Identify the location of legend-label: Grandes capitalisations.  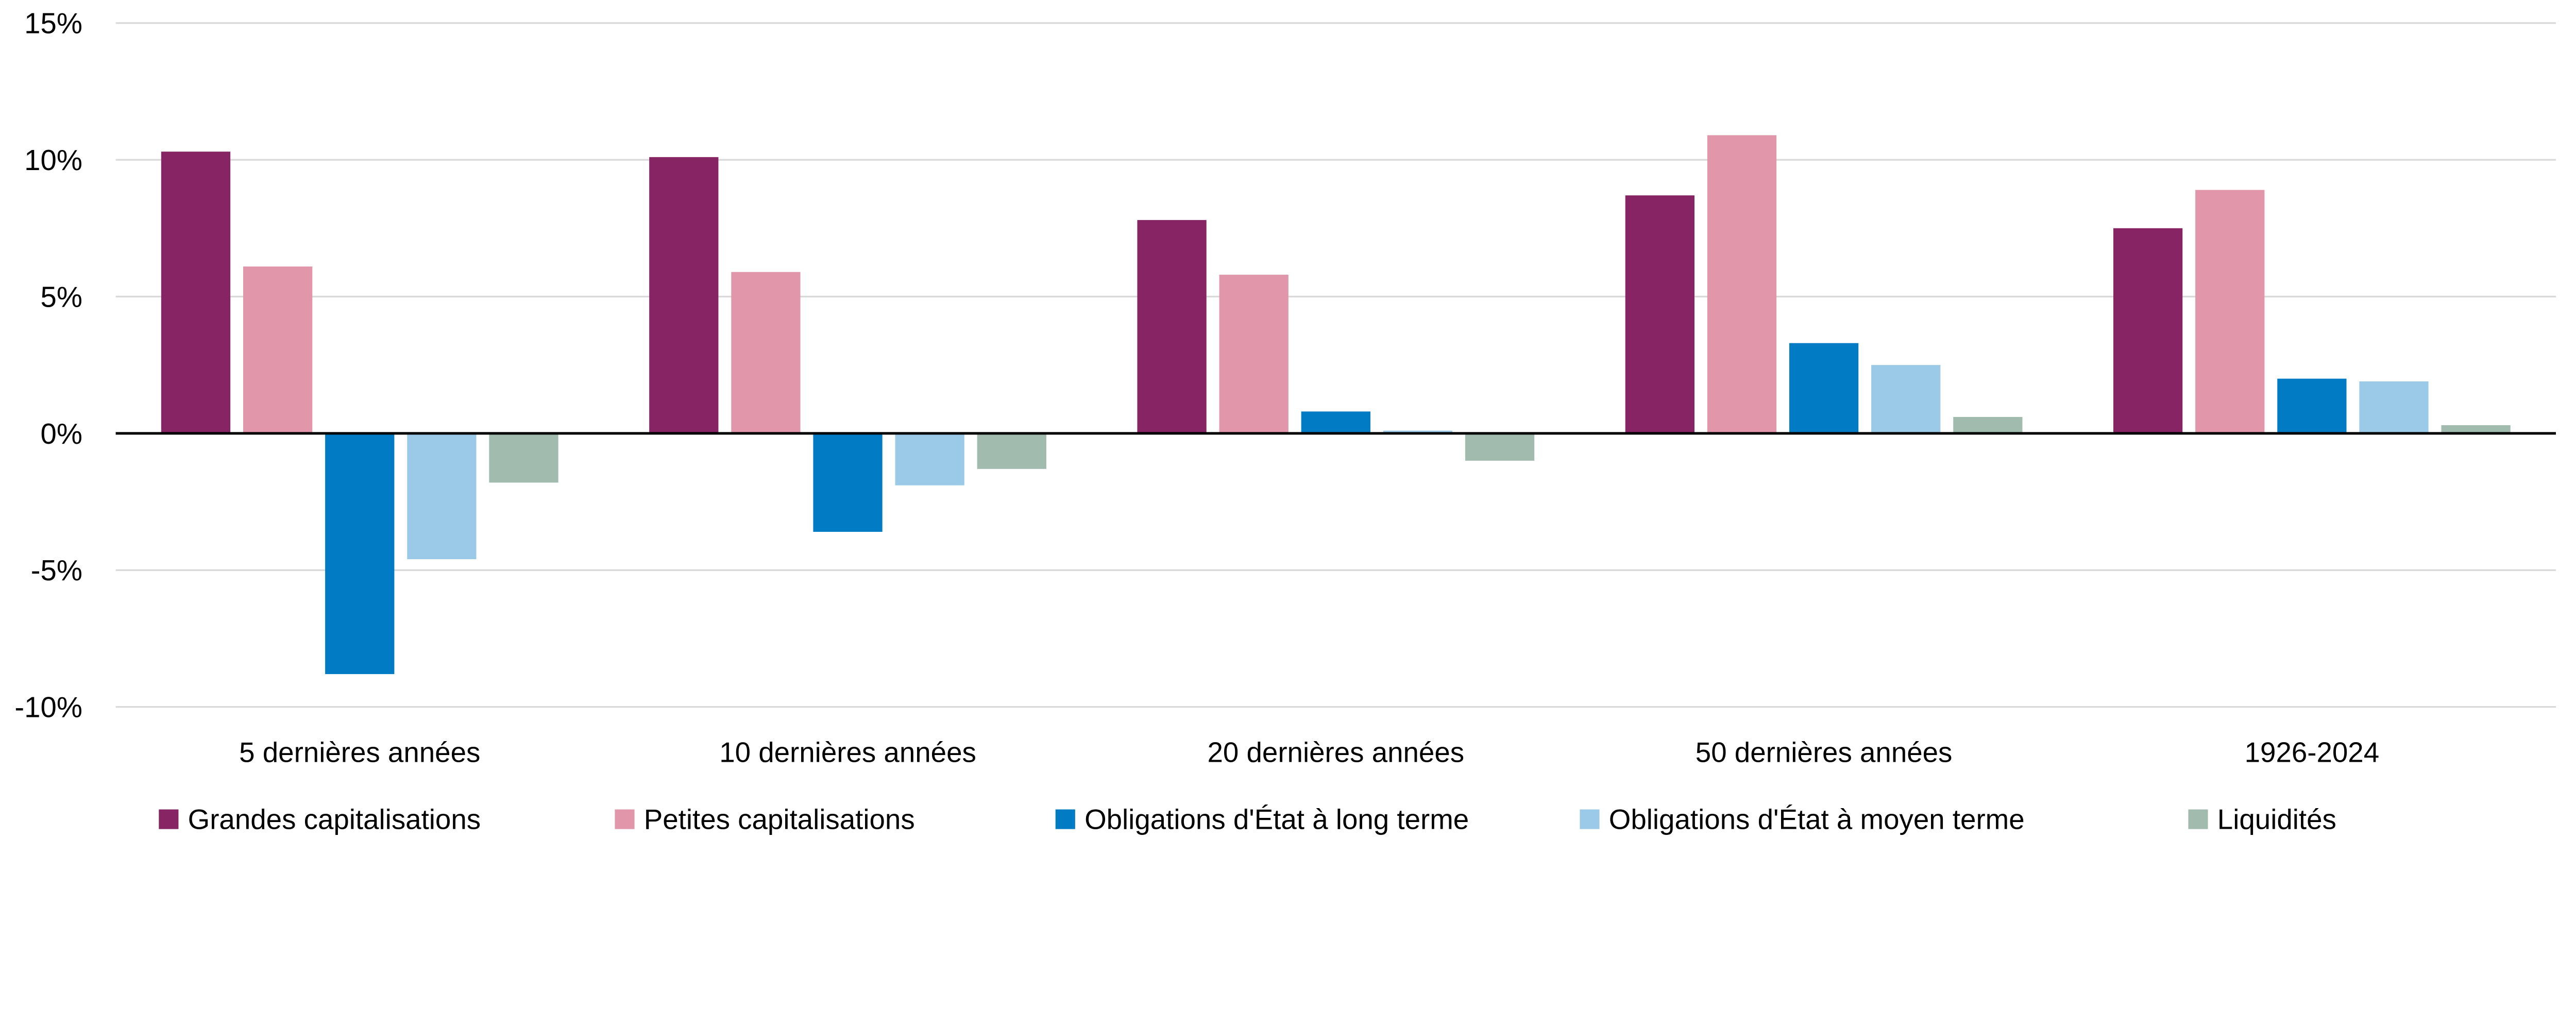
(334, 819).